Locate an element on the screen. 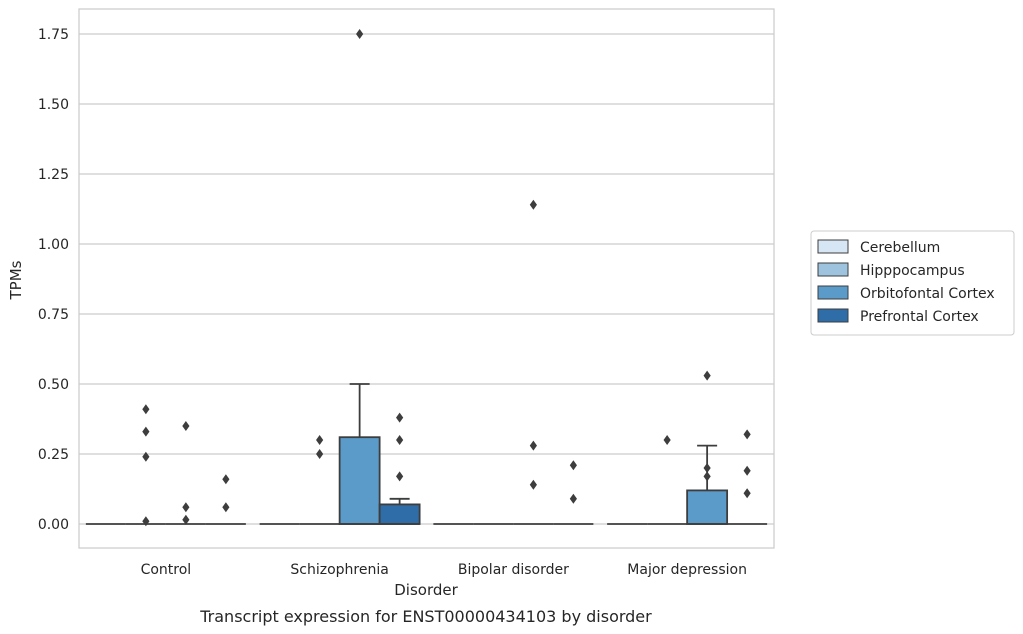 The height and width of the screenshot is (634, 1023). y-tick-label: 0.50 is located at coordinates (53, 385).